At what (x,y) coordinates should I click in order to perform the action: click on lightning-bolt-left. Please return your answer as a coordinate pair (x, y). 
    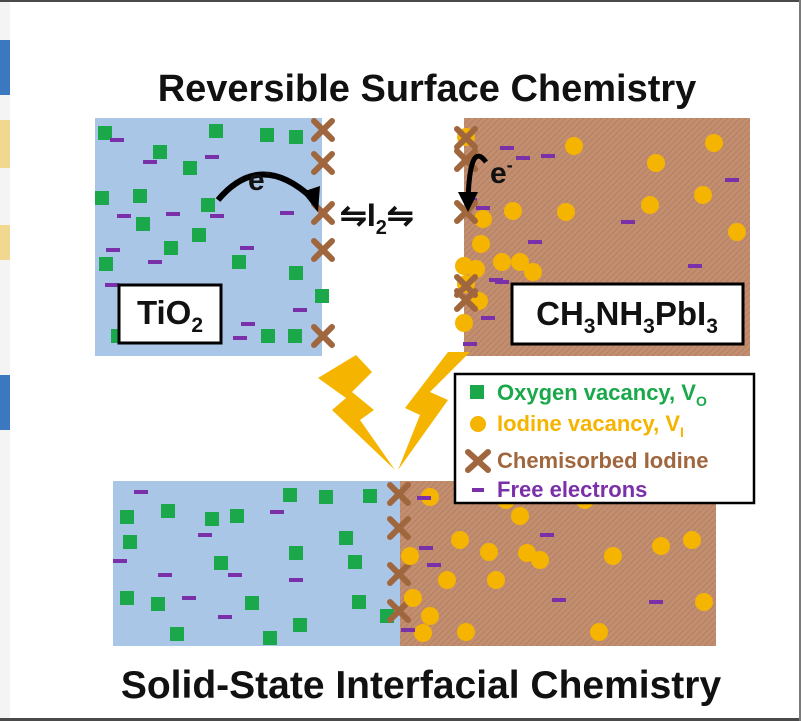
    Looking at the image, I should click on (356, 412).